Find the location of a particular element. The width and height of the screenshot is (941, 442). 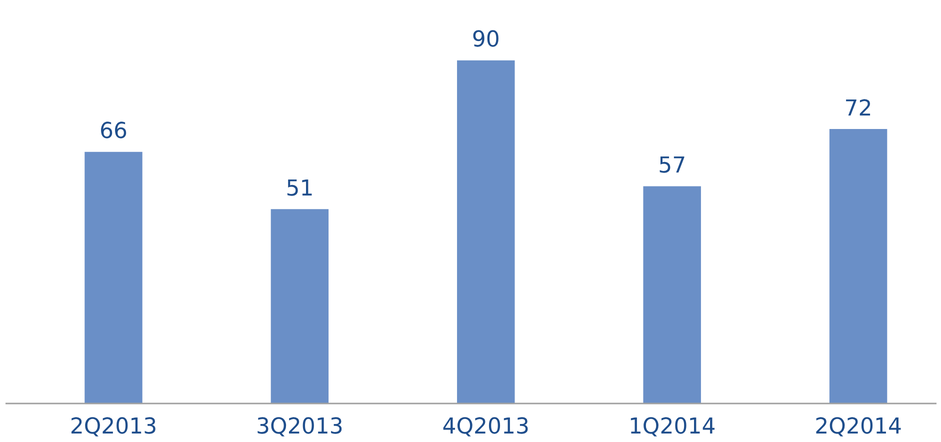

data-label: 72 is located at coordinates (858, 109).